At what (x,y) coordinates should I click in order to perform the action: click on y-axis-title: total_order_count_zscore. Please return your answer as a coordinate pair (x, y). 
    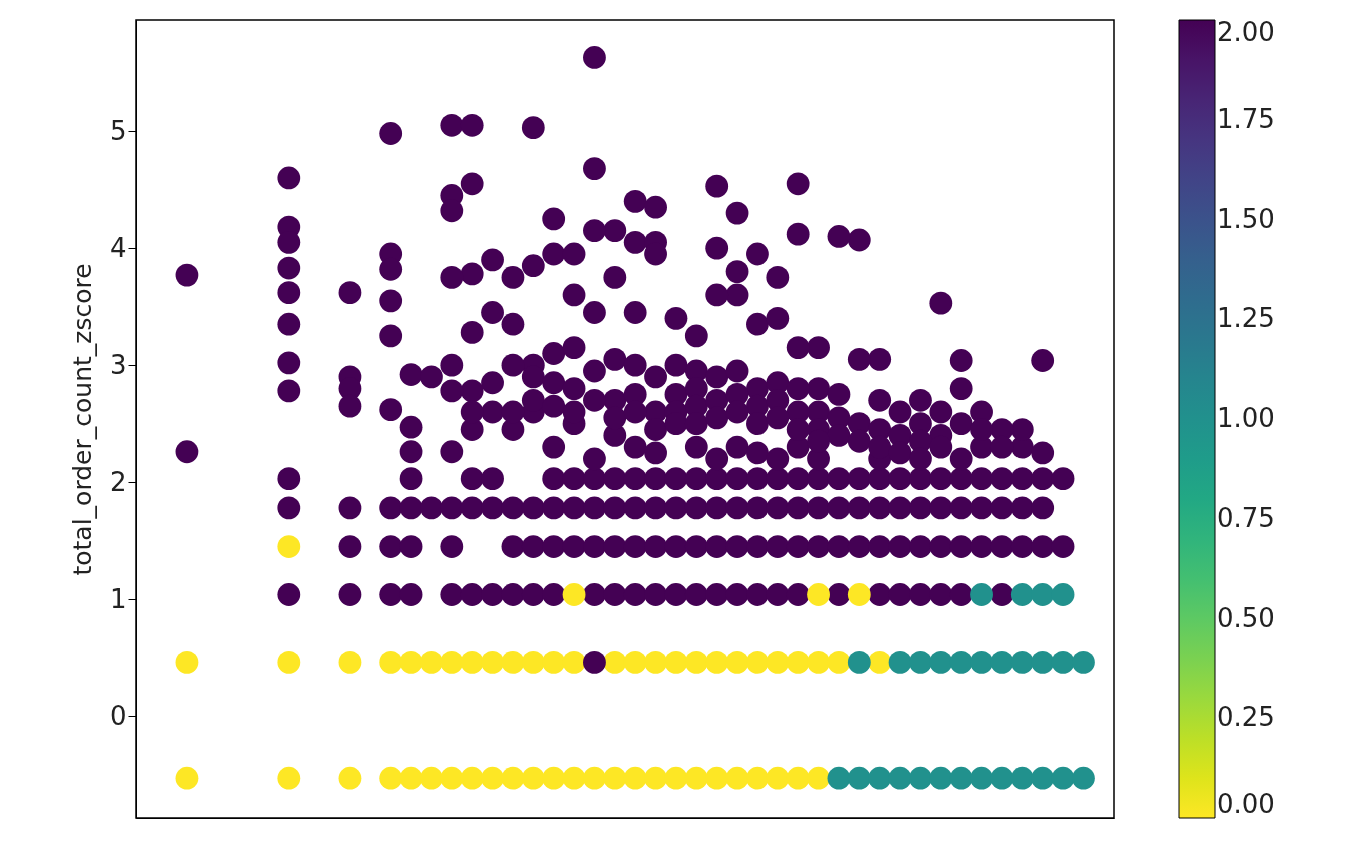
    Looking at the image, I should click on (82, 419).